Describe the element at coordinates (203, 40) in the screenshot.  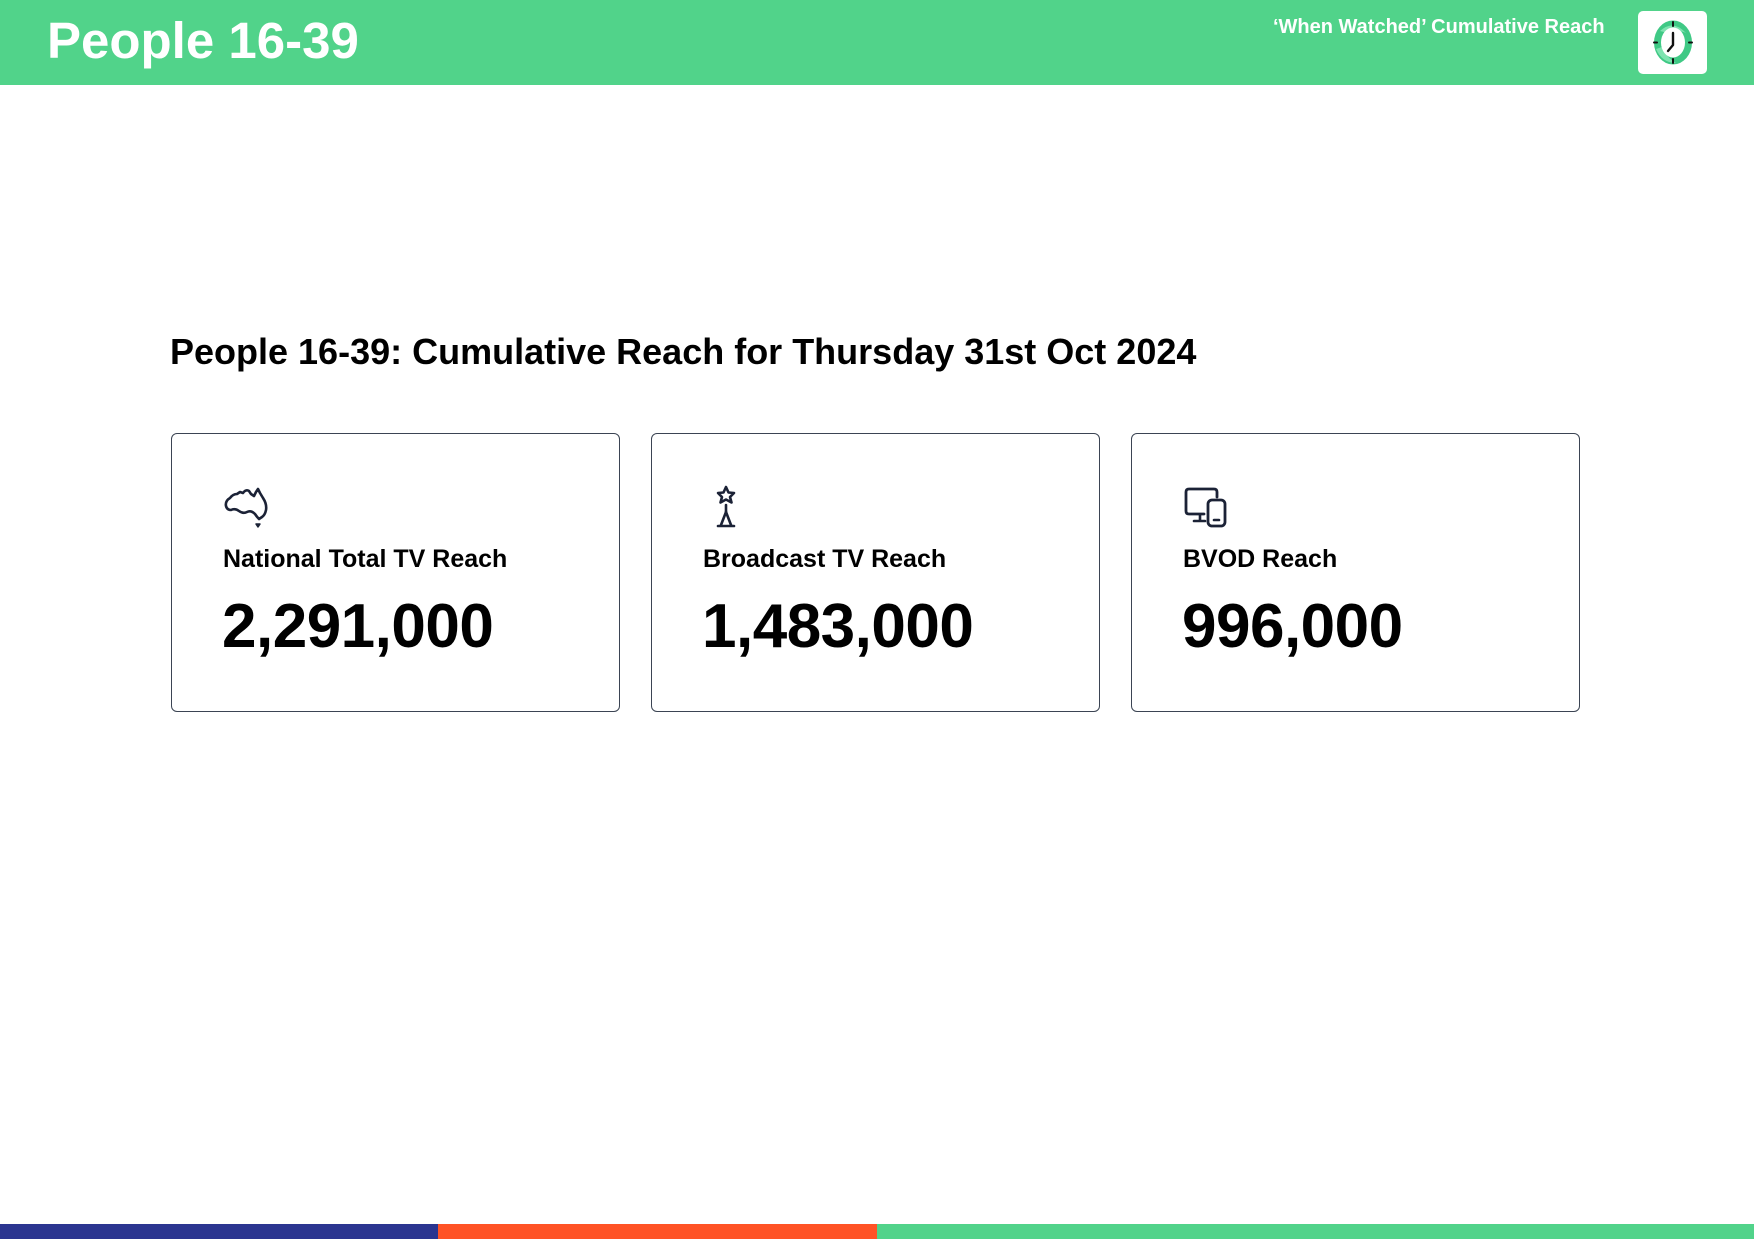
I see `page-title: People 16-39` at that location.